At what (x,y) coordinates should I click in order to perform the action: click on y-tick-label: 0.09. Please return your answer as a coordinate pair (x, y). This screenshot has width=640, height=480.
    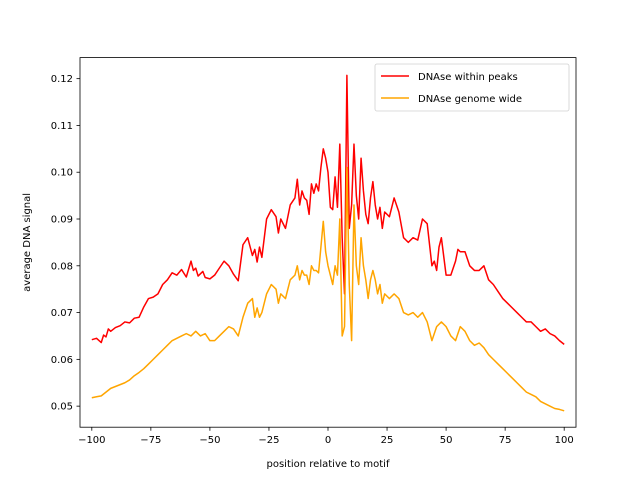
    Looking at the image, I should click on (62, 220).